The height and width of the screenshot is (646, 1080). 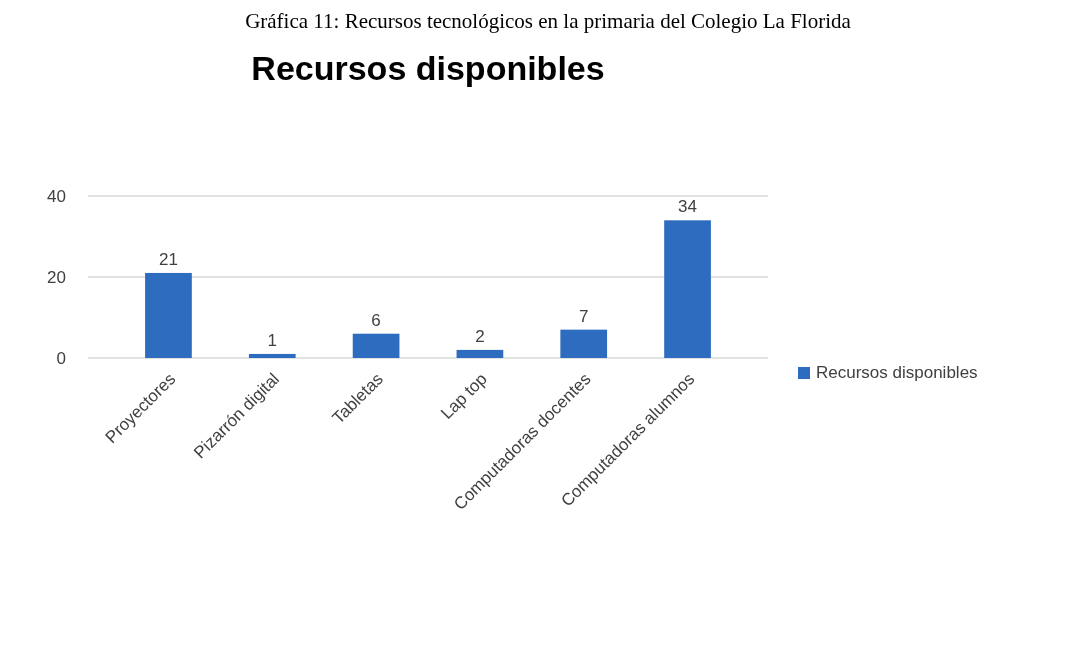 What do you see at coordinates (56, 196) in the screenshot?
I see `y-tick-label: 40` at bounding box center [56, 196].